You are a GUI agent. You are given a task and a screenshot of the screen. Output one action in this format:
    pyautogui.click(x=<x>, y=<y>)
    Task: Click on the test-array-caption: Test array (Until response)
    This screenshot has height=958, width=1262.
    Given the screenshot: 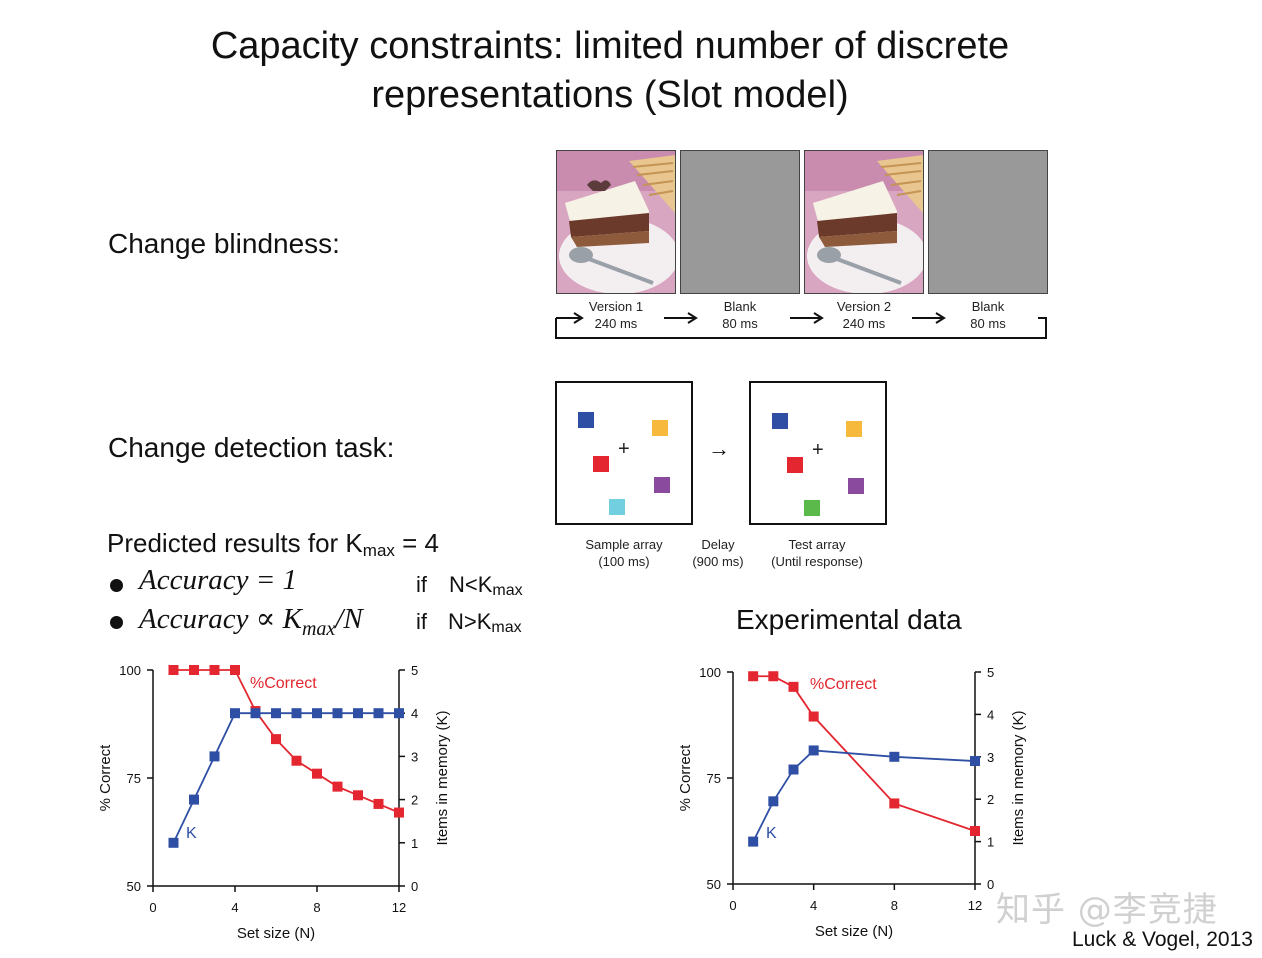 What is the action you would take?
    pyautogui.click(x=817, y=553)
    